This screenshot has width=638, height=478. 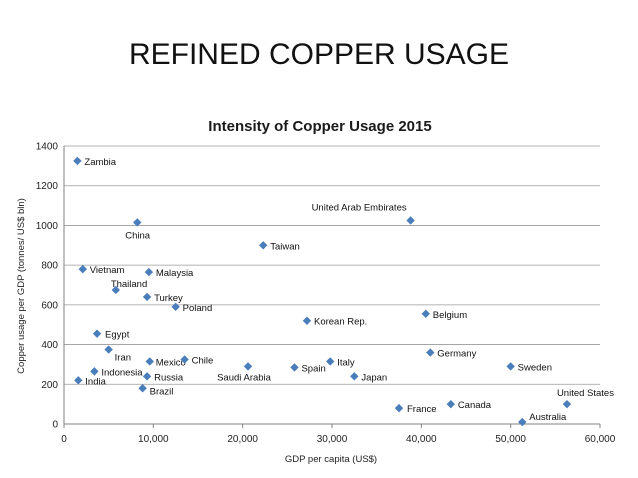 I want to click on slide-title: REFINED COPPER USAGE, so click(x=319, y=54).